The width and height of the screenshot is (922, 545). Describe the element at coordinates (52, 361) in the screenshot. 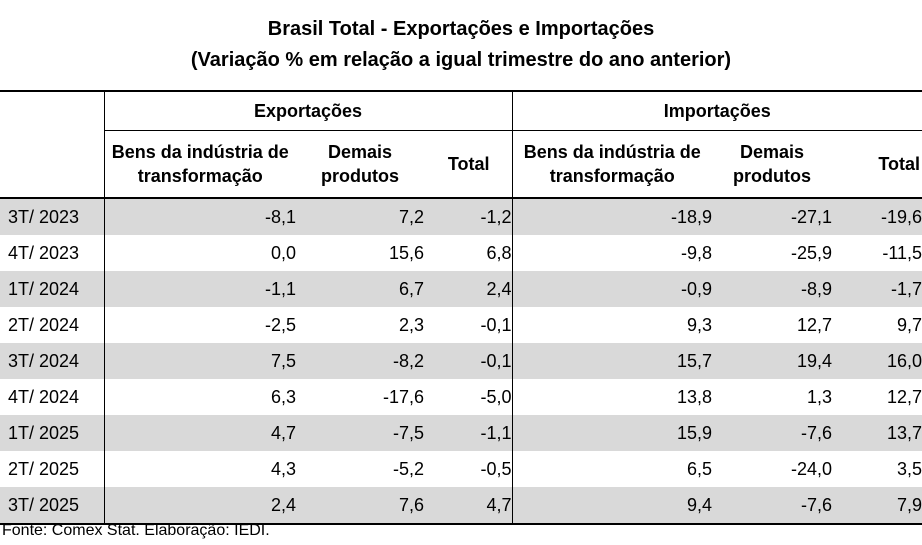

I see `period-cell: 3T/ 2024` at that location.